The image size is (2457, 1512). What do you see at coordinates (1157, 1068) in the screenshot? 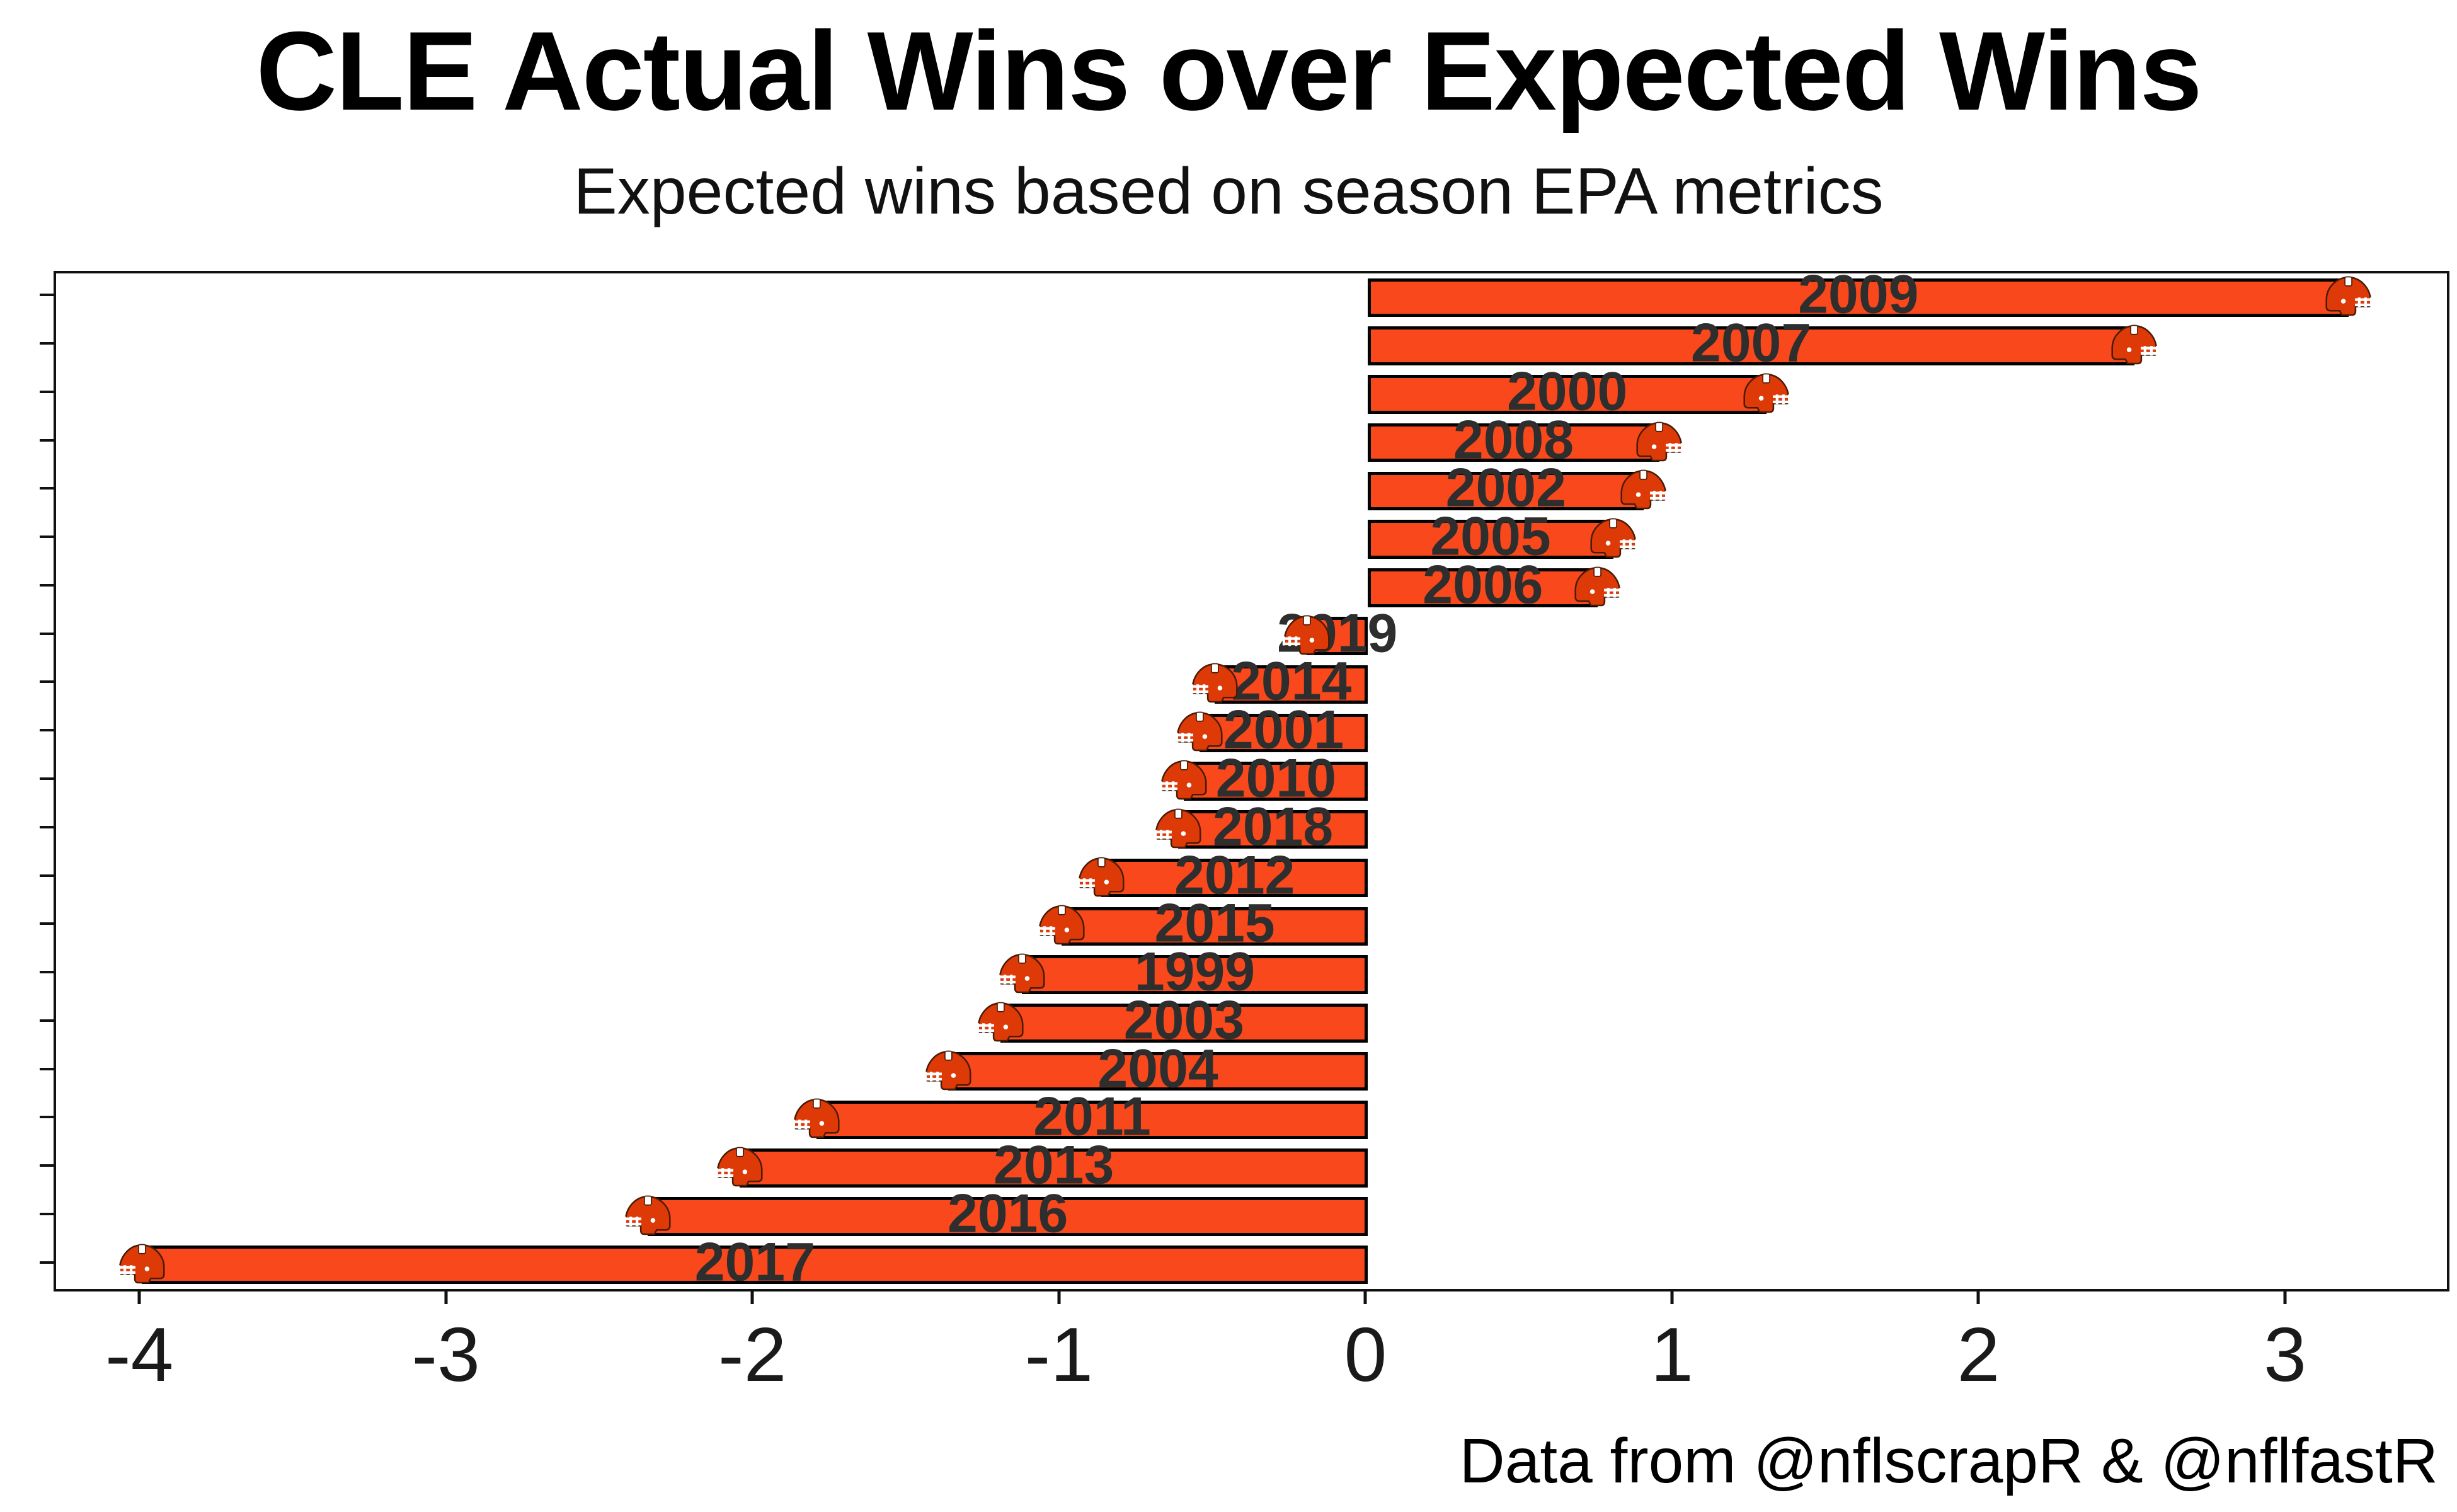
I see `bar-year-label: 2004` at bounding box center [1157, 1068].